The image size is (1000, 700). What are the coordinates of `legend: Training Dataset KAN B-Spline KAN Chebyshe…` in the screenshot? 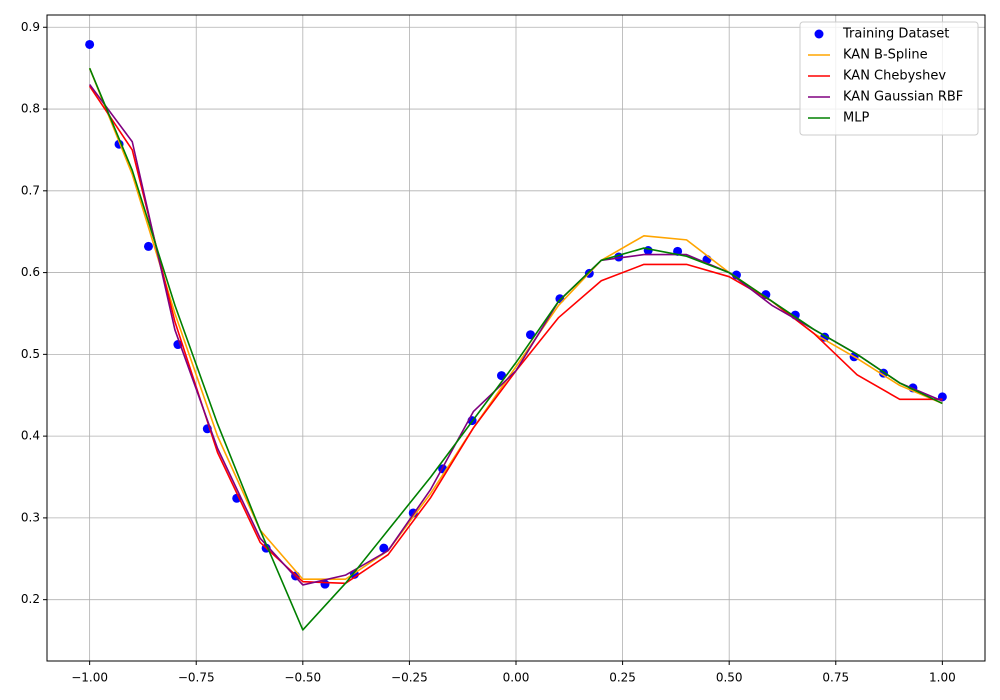 It's located at (889, 78).